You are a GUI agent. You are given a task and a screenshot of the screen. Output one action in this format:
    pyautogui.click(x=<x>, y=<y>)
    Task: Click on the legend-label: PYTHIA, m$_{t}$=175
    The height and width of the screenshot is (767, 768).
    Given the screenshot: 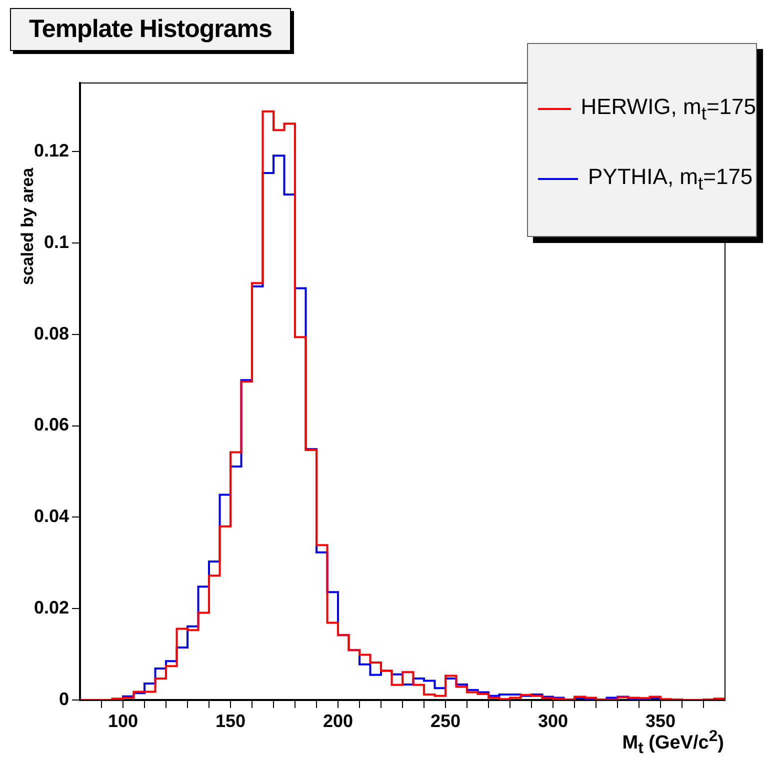 What is the action you would take?
    pyautogui.click(x=670, y=179)
    